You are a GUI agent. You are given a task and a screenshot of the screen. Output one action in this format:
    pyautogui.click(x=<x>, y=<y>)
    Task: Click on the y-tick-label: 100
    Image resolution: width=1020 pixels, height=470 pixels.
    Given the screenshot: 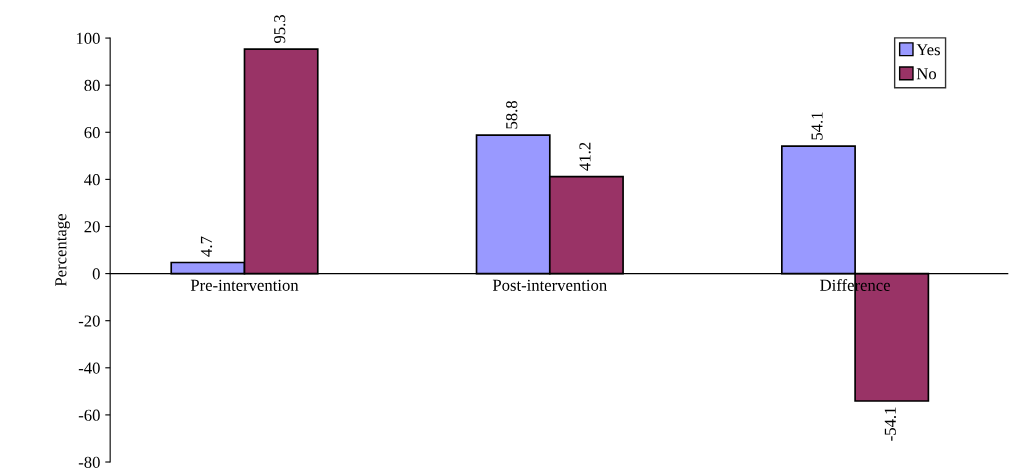 What is the action you would take?
    pyautogui.click(x=88, y=38)
    